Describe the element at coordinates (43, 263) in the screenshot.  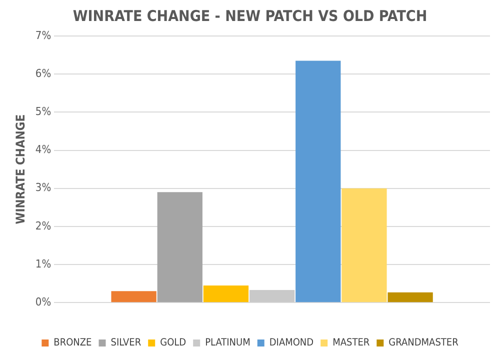
I see `y-tick-label: 1%` at that location.